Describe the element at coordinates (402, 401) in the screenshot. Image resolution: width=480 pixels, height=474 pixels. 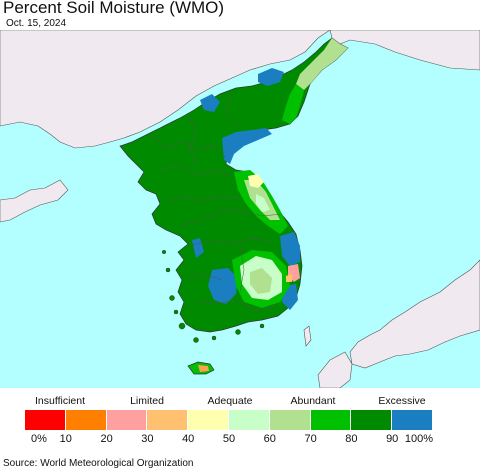
I see `legend-category-4: Excessive` at that location.